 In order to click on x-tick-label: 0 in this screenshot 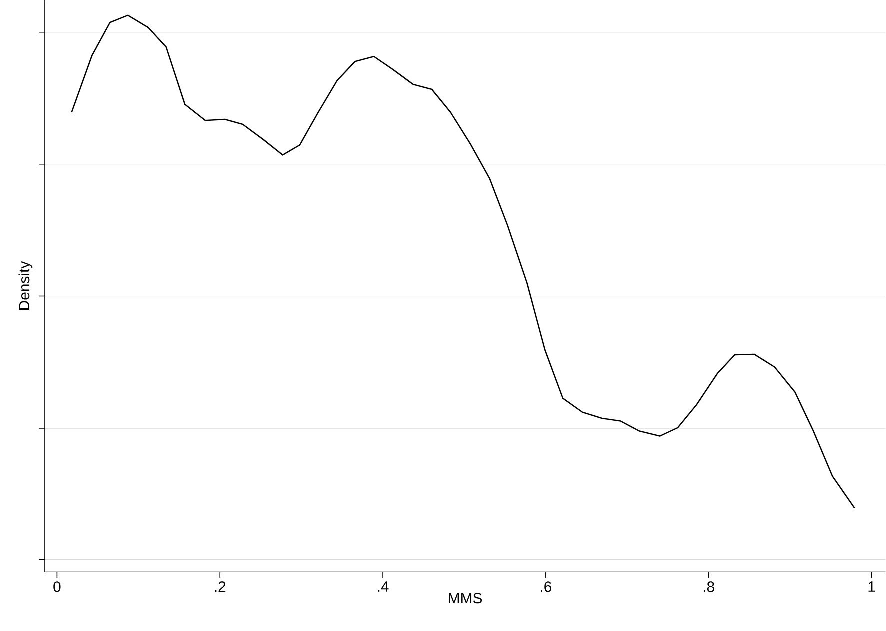, I will do `click(57, 587)`.